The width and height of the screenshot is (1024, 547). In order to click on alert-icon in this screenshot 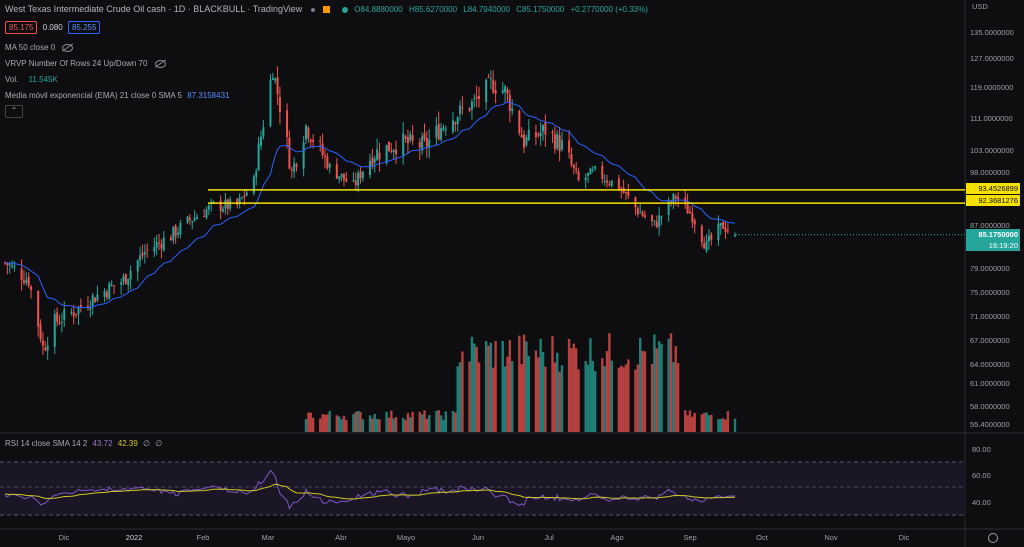, I will do `click(326, 10)`.